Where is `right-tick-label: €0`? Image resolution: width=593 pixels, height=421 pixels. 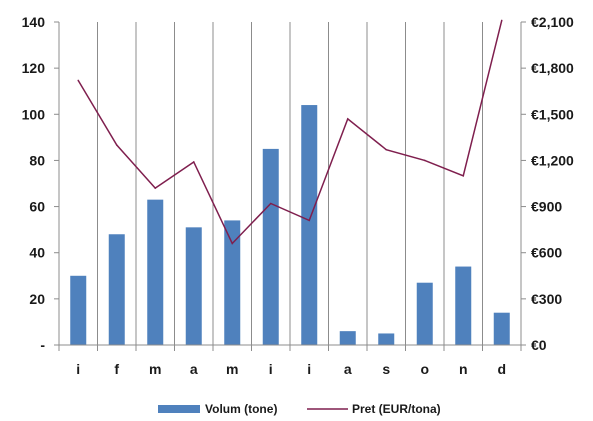 right-tick-label: €0 is located at coordinates (539, 345).